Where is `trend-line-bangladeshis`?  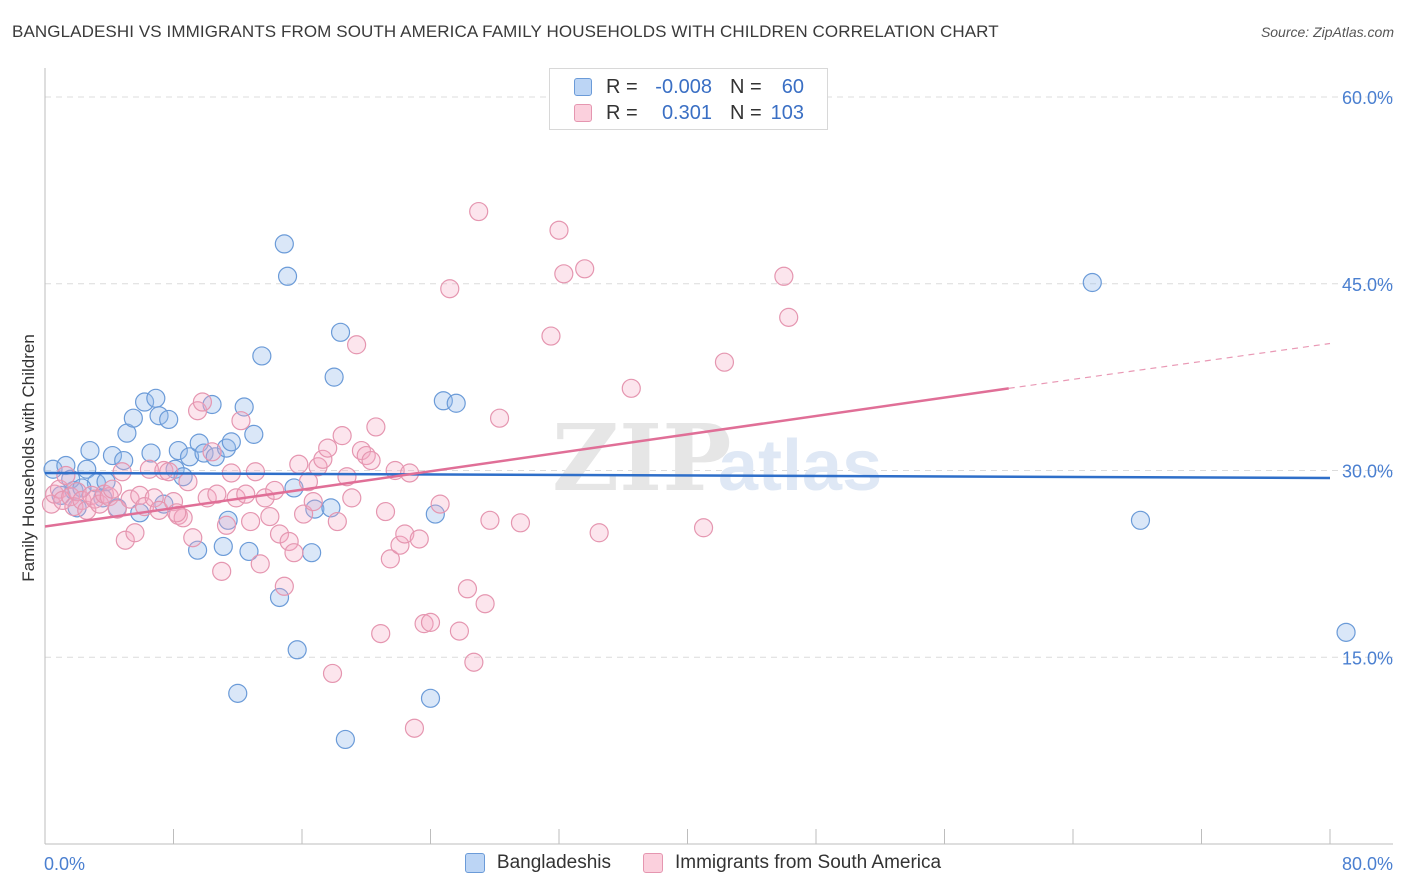
trend-line-bangladeshis is located at coordinates (687, 475).